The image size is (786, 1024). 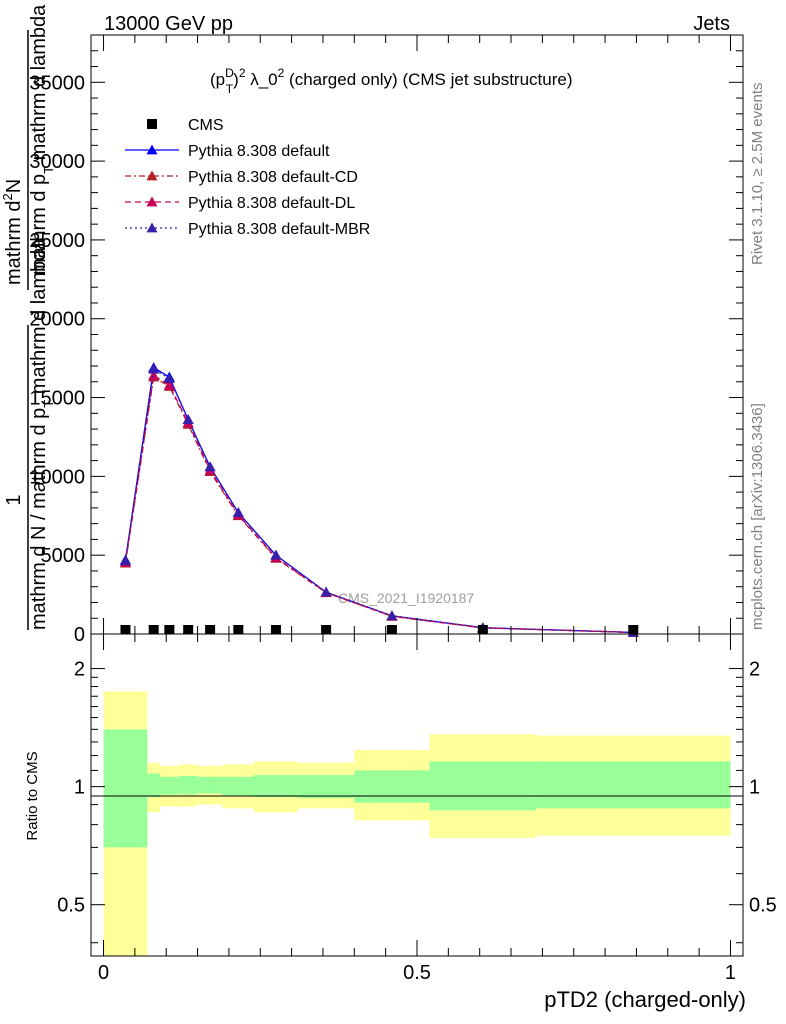 I want to click on xtick-label: 1, so click(x=730, y=973).